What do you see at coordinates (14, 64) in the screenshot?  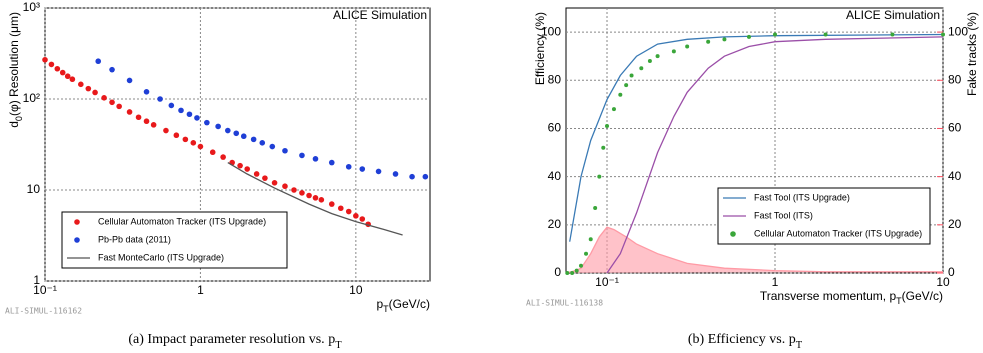 I see `y-axis-label-part: (φ) Resolution (μm)` at bounding box center [14, 64].